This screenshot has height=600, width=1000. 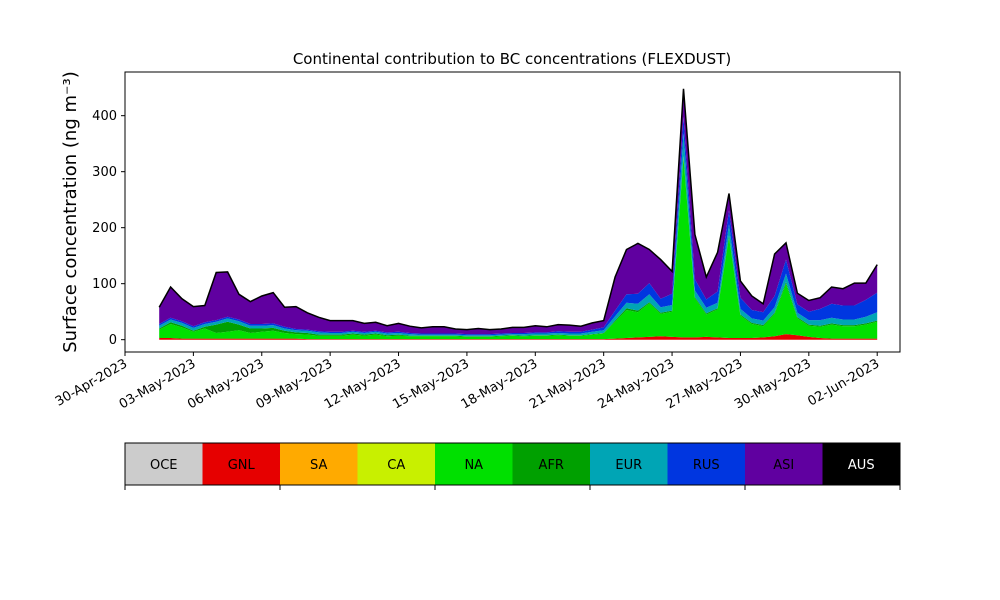 I want to click on legend-label-afr: AFR, so click(x=551, y=465).